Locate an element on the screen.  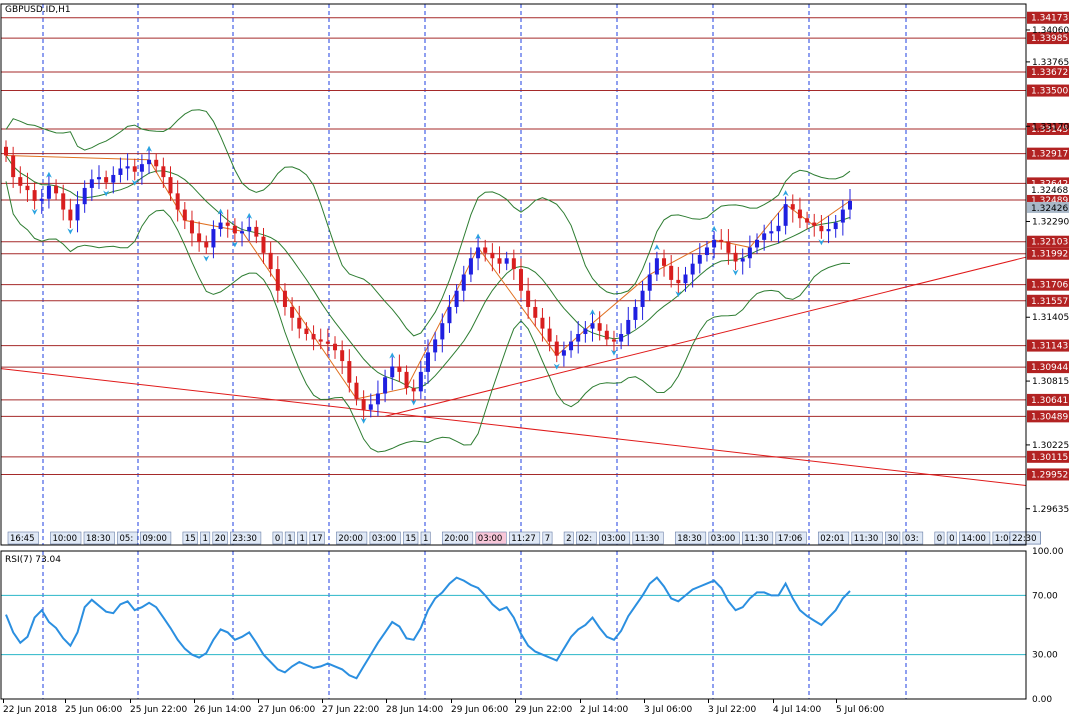
time-marker-label: 03: is located at coordinates (912, 539).